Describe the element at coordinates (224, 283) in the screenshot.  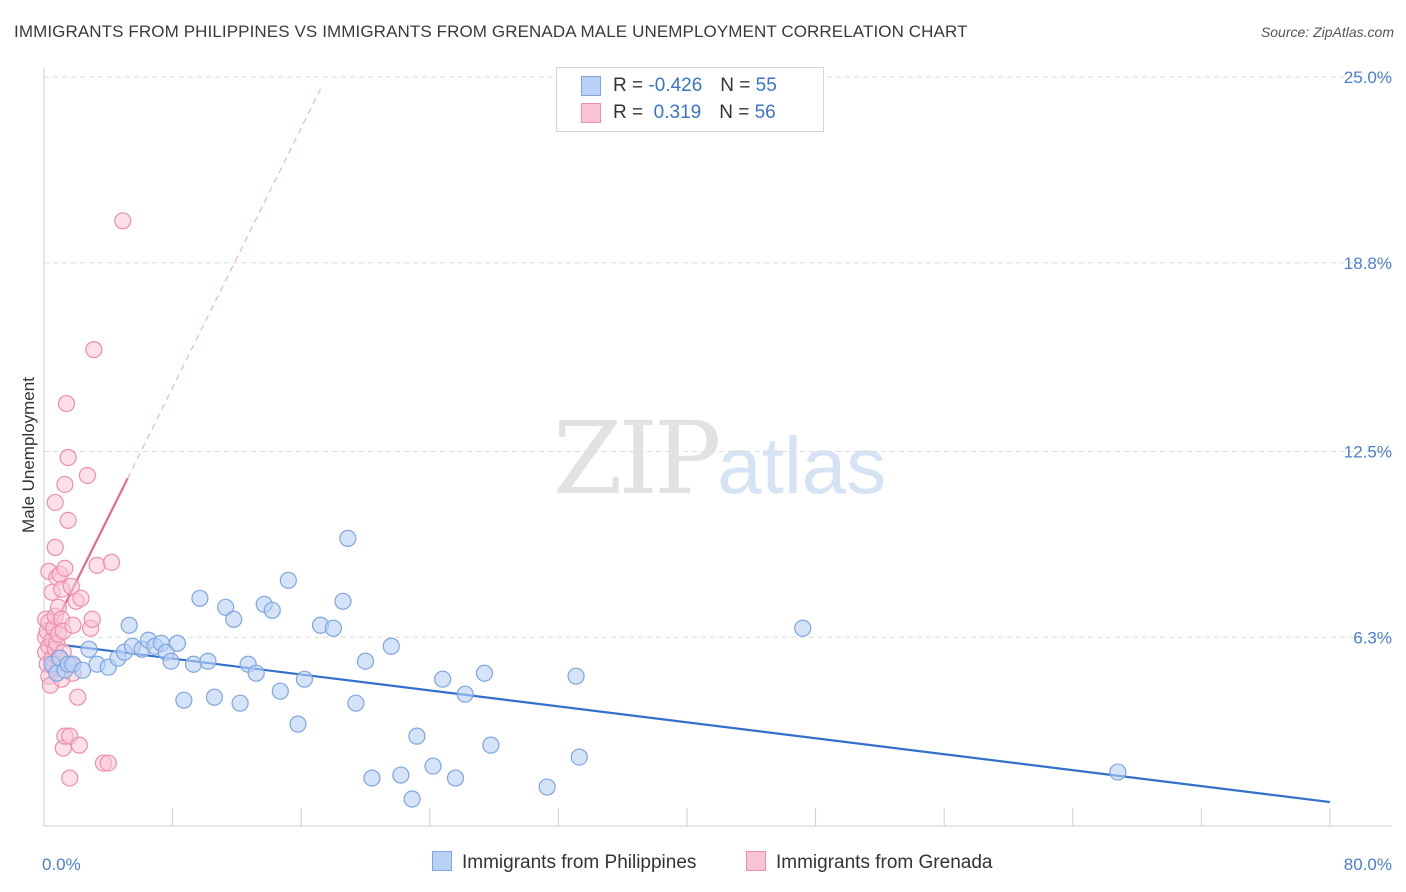
I see `grenada-trend-extension` at that location.